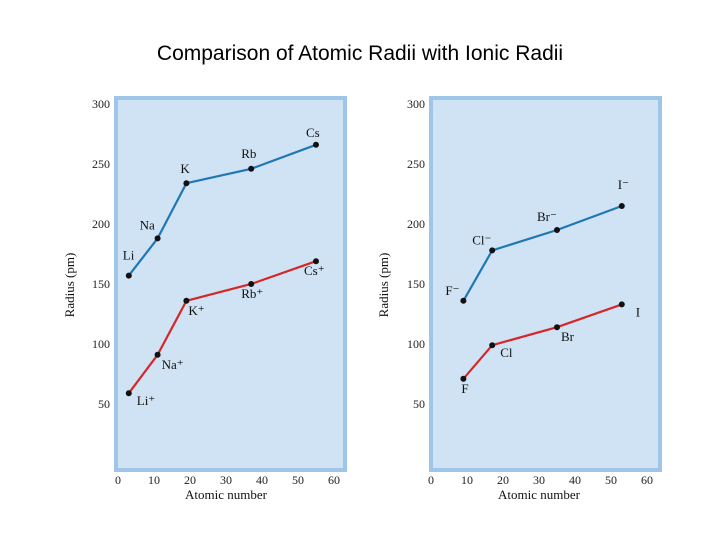 This screenshot has width=720, height=540. What do you see at coordinates (464, 388) in the screenshot?
I see `point-label: F` at bounding box center [464, 388].